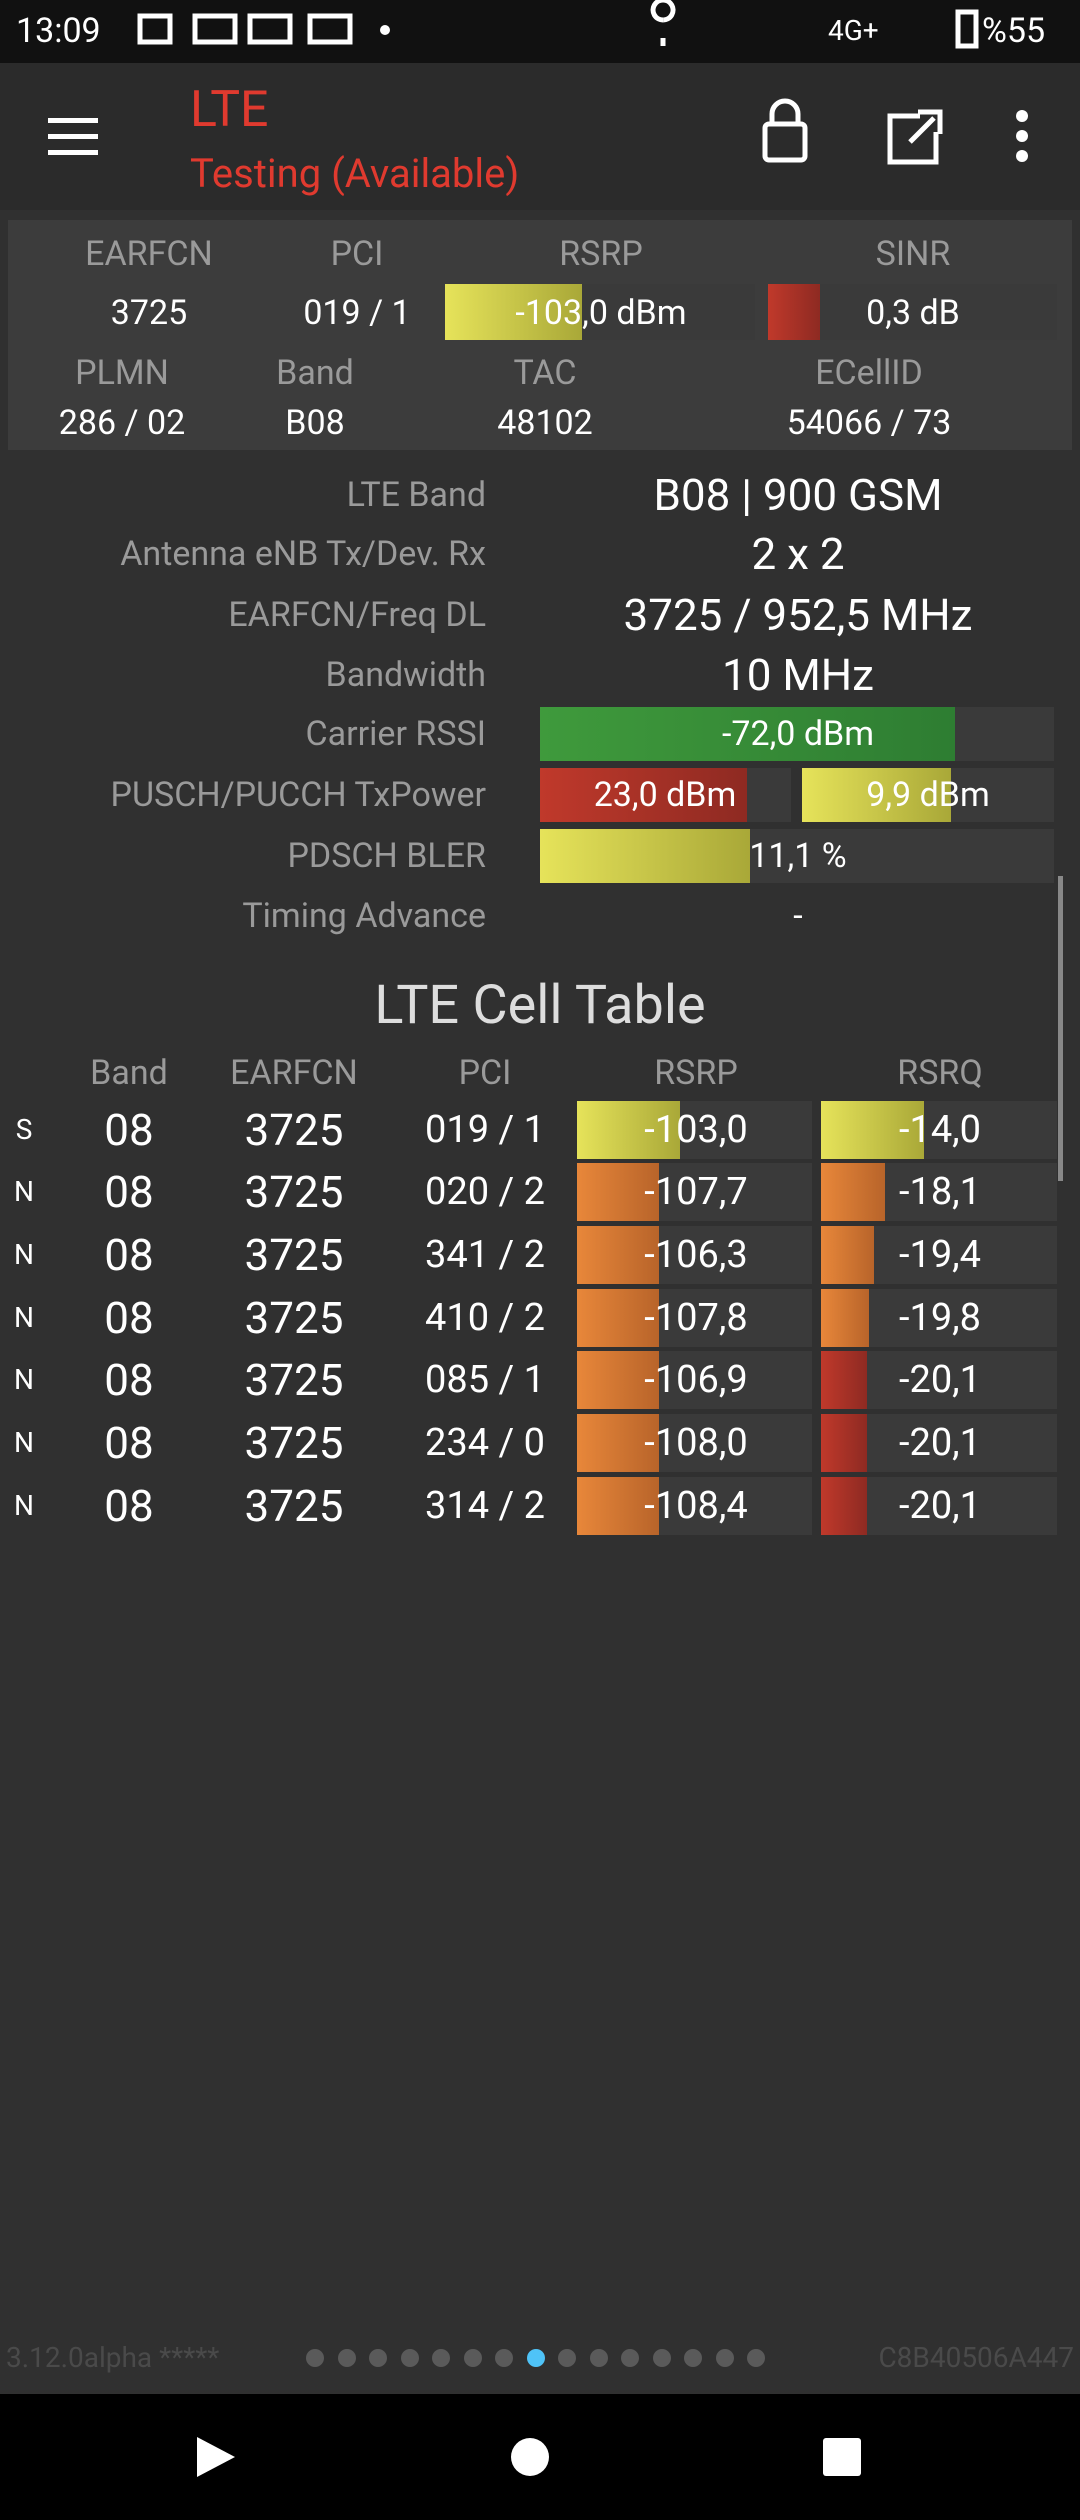 The image size is (1080, 2520). What do you see at coordinates (386, 856) in the screenshot?
I see `info-label: PDSCH BLER` at bounding box center [386, 856].